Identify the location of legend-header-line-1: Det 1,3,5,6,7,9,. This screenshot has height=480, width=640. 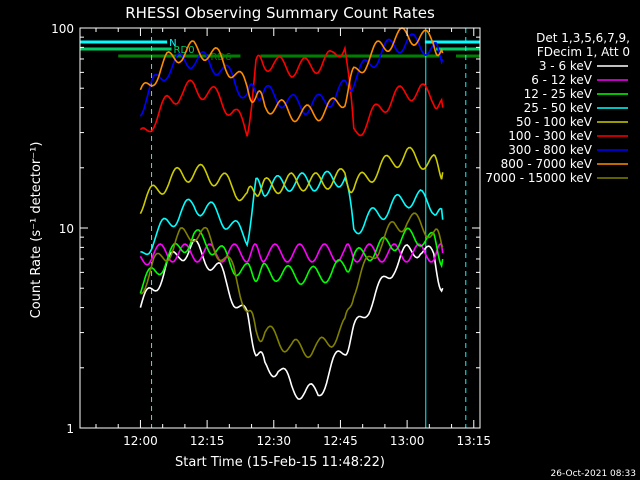
(583, 38).